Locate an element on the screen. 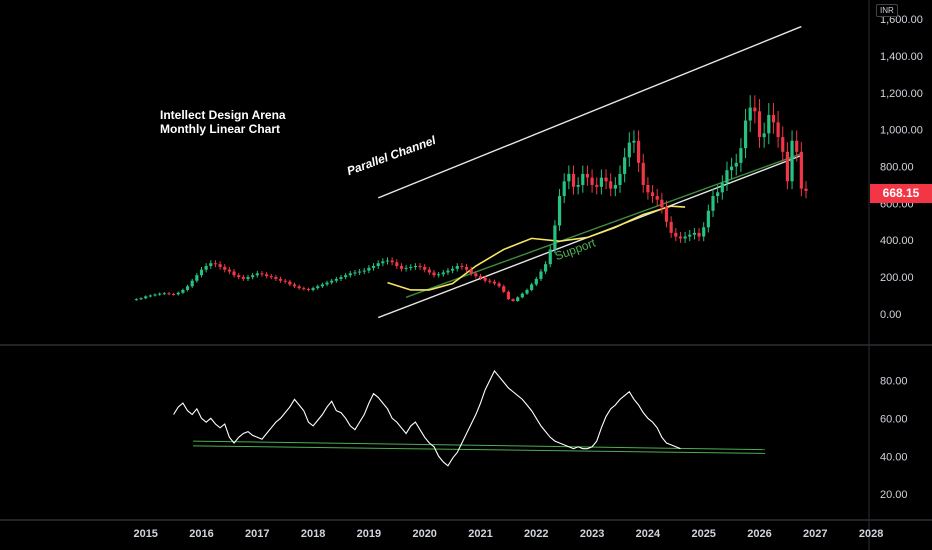 The image size is (932, 550). chart-subtitle: Monthly Linear Chart is located at coordinates (220, 129).